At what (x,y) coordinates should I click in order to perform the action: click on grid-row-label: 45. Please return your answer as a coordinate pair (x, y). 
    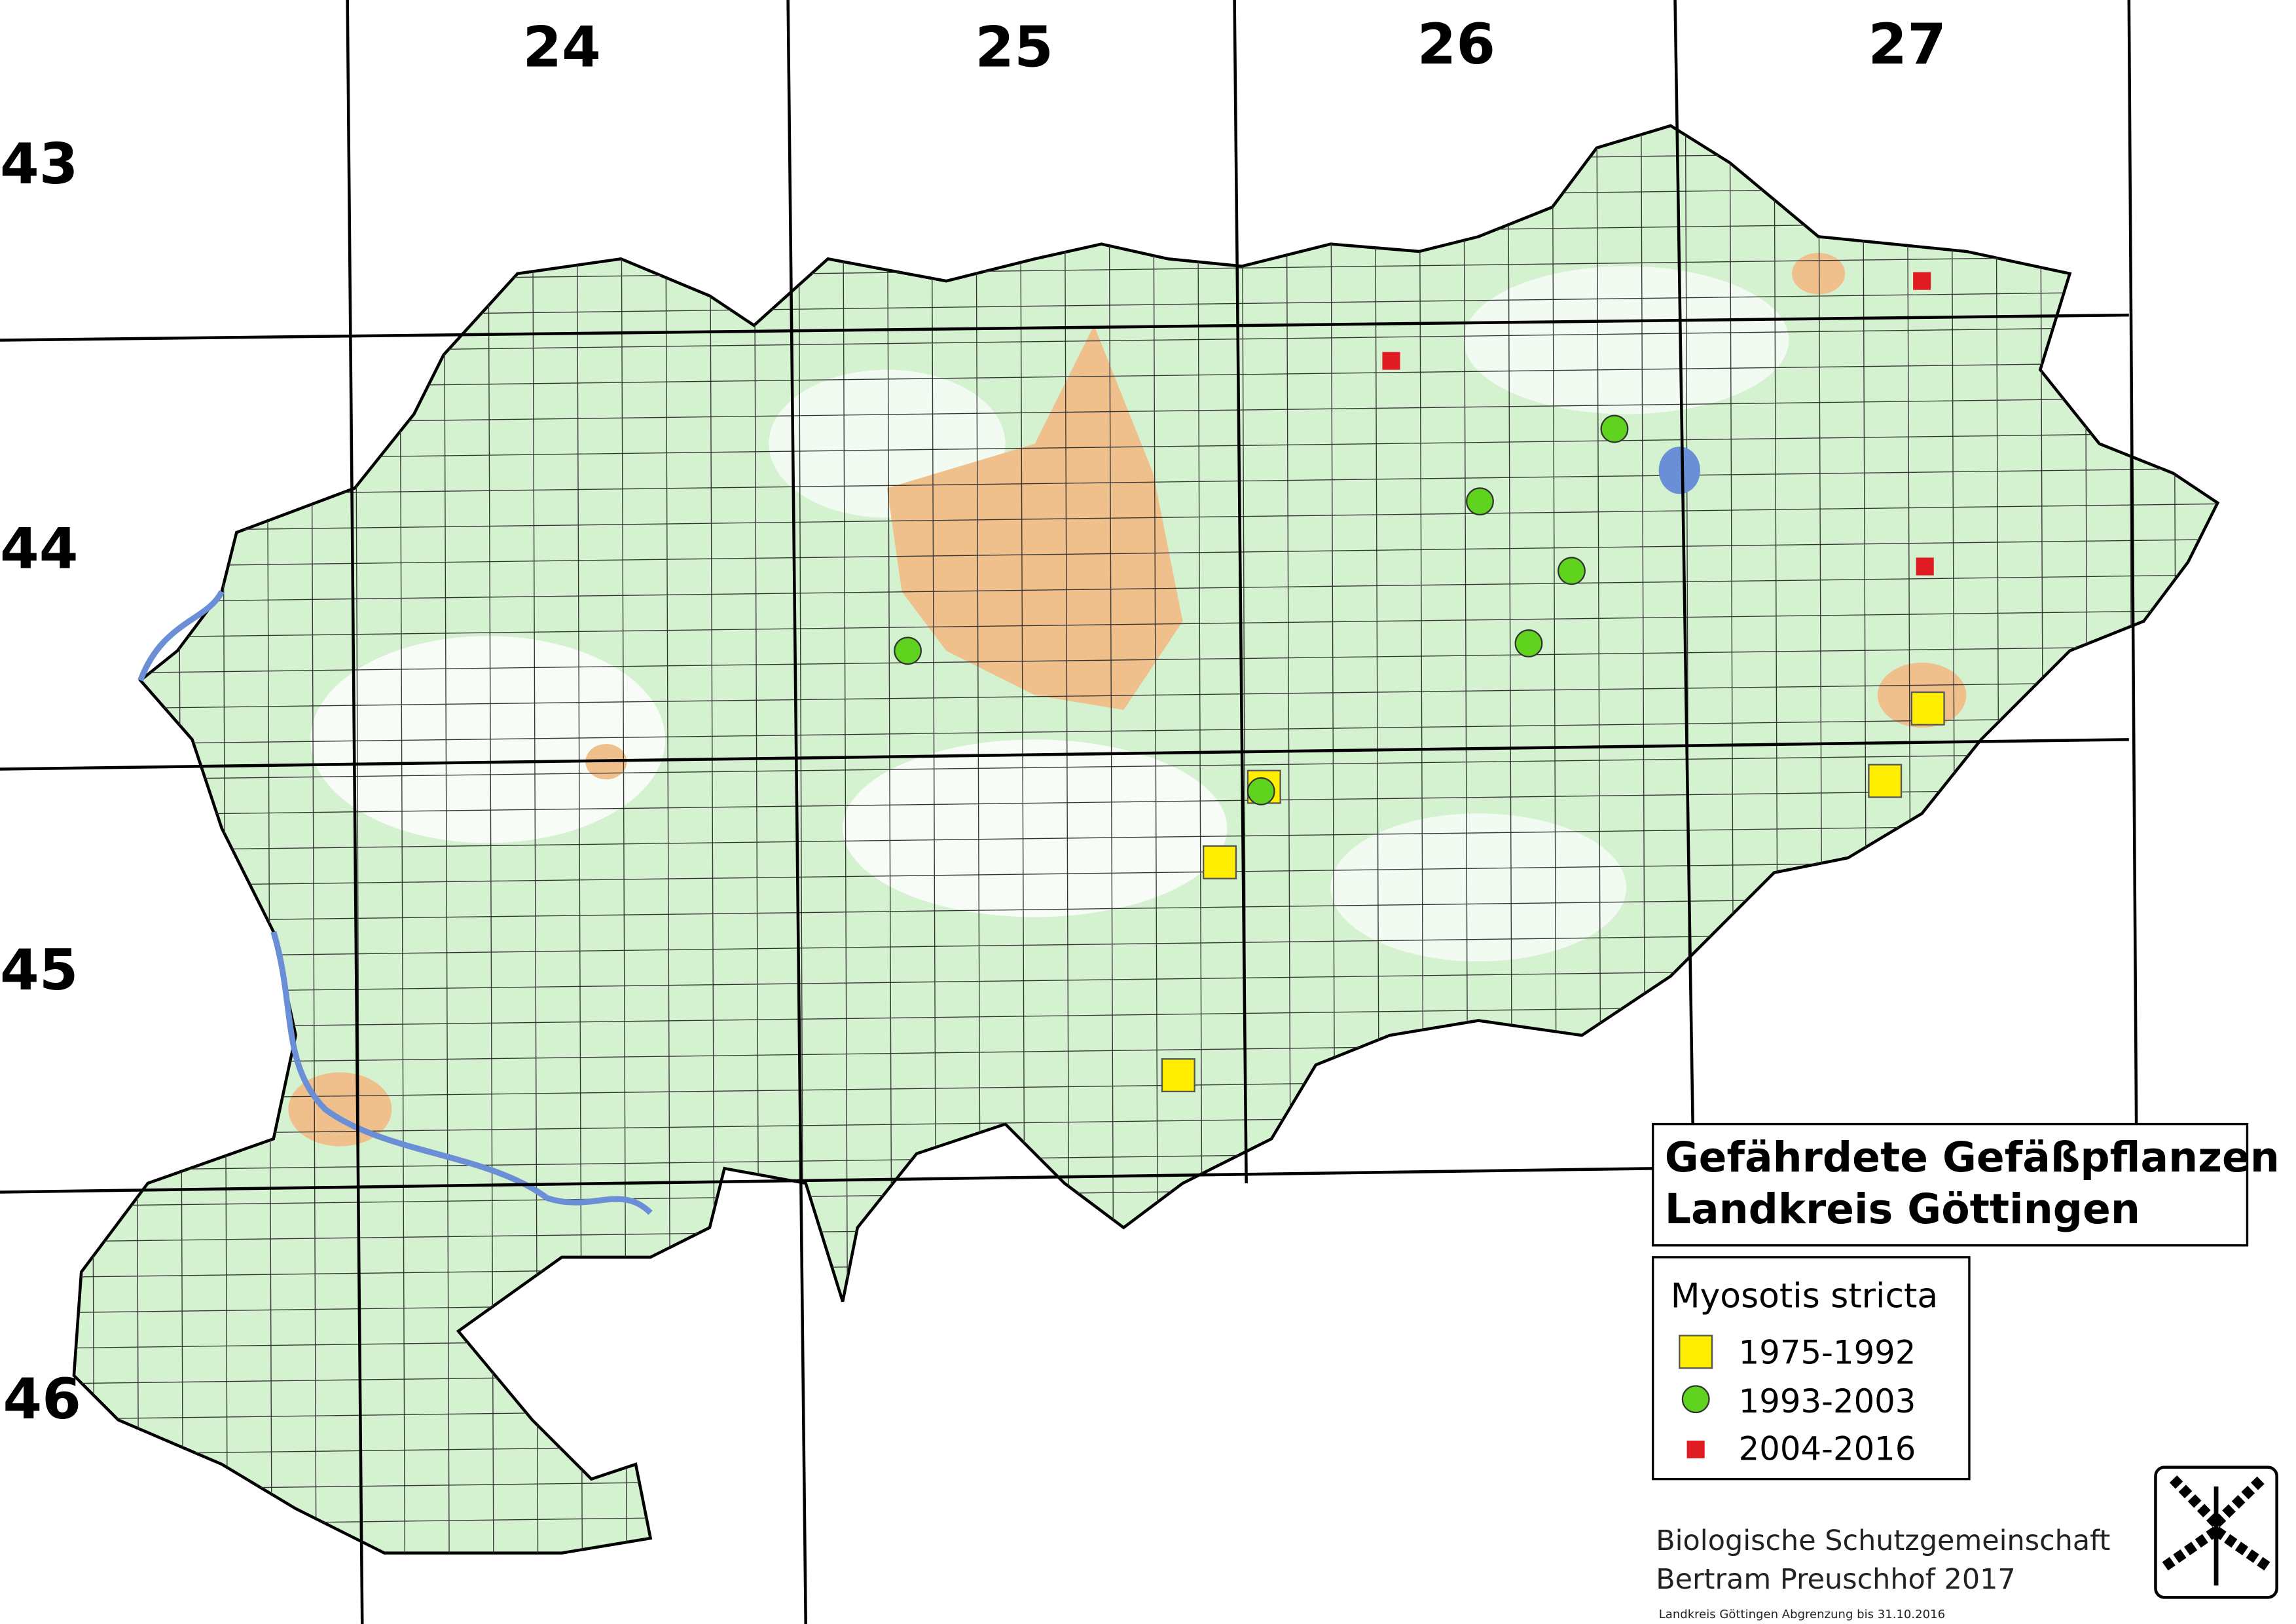
    Looking at the image, I should click on (39, 970).